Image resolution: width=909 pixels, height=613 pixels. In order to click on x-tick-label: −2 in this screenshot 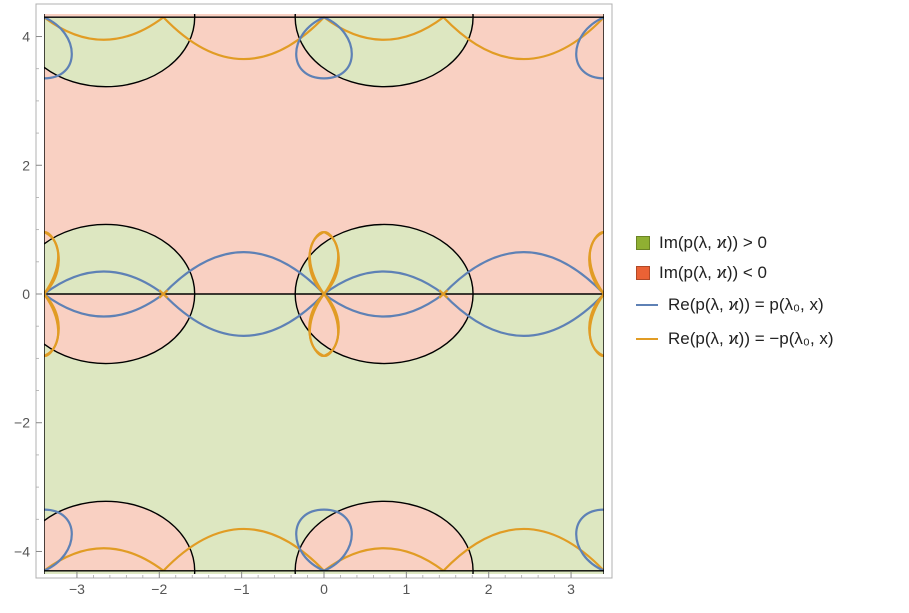, I will do `click(159, 589)`.